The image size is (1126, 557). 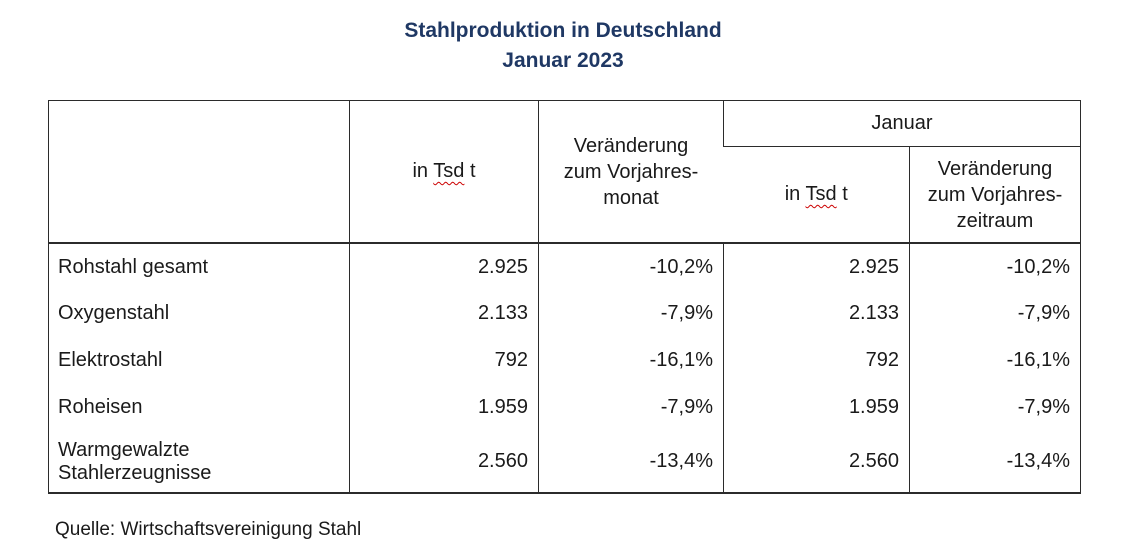 I want to click on change-month-line1: Veränderung, so click(x=631, y=145).